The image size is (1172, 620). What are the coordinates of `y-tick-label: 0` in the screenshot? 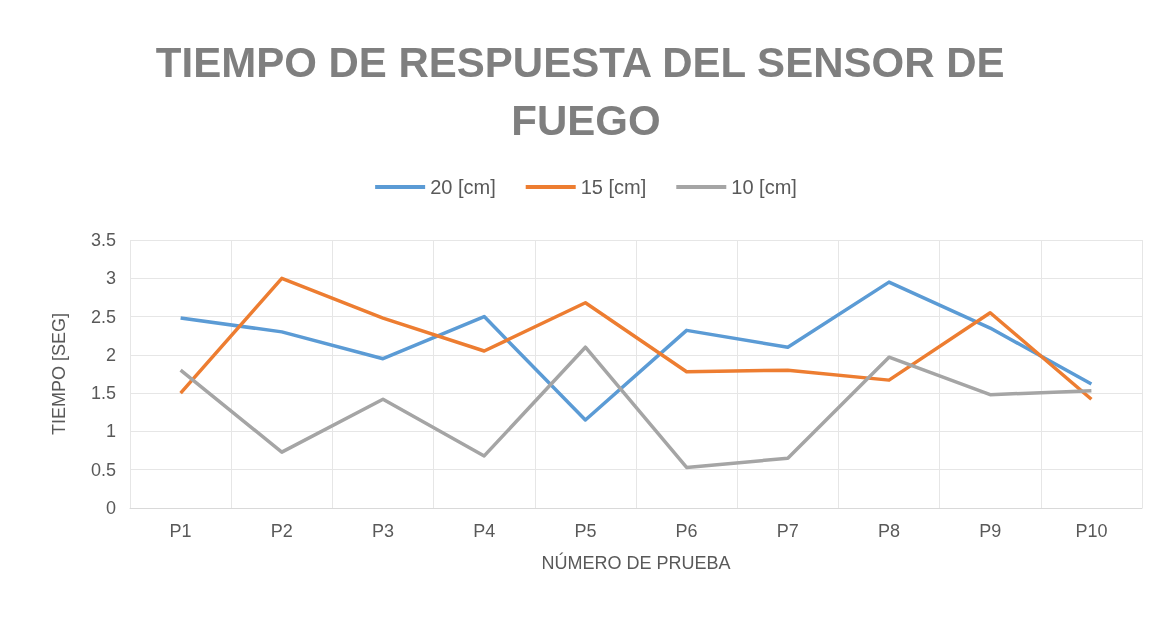 It's located at (110, 508).